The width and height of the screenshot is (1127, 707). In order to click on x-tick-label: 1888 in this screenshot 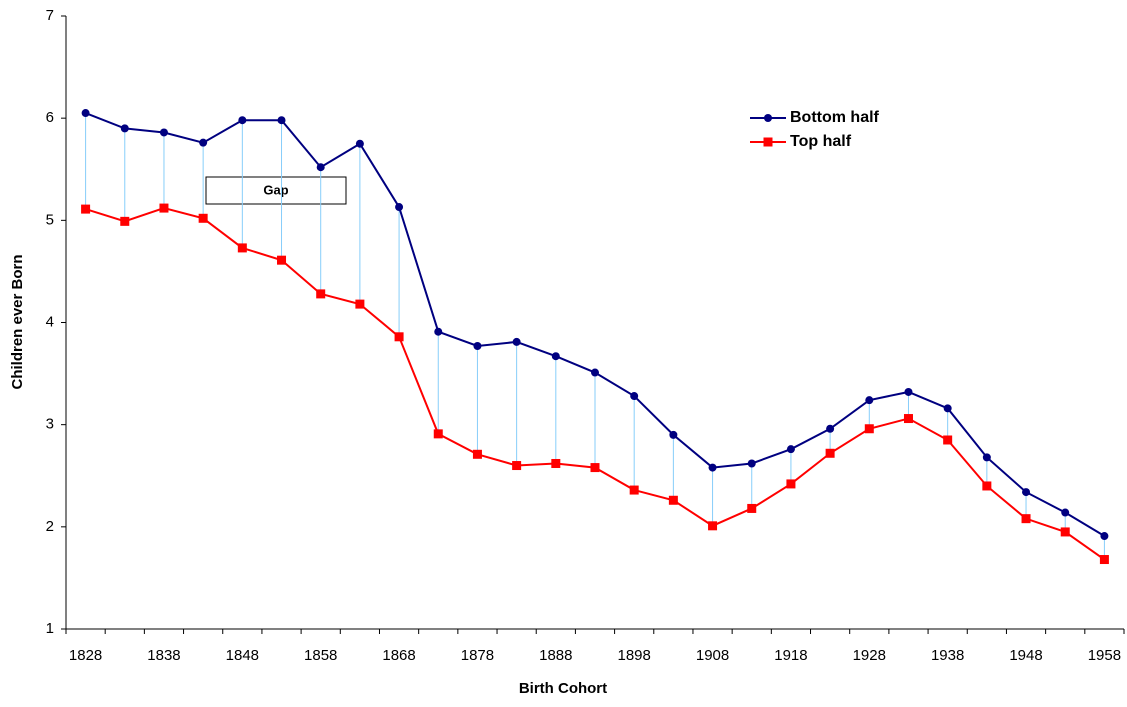, I will do `click(555, 655)`.